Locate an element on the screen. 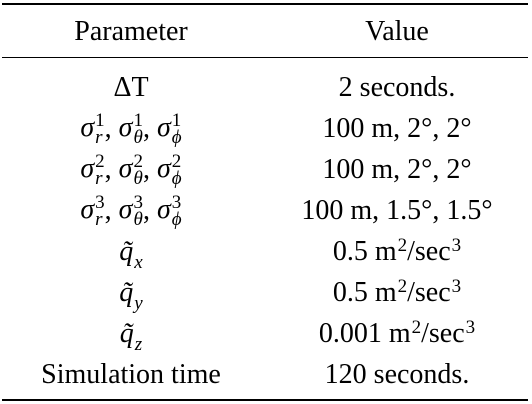  cell-text: 120 seconds. is located at coordinates (397, 374).